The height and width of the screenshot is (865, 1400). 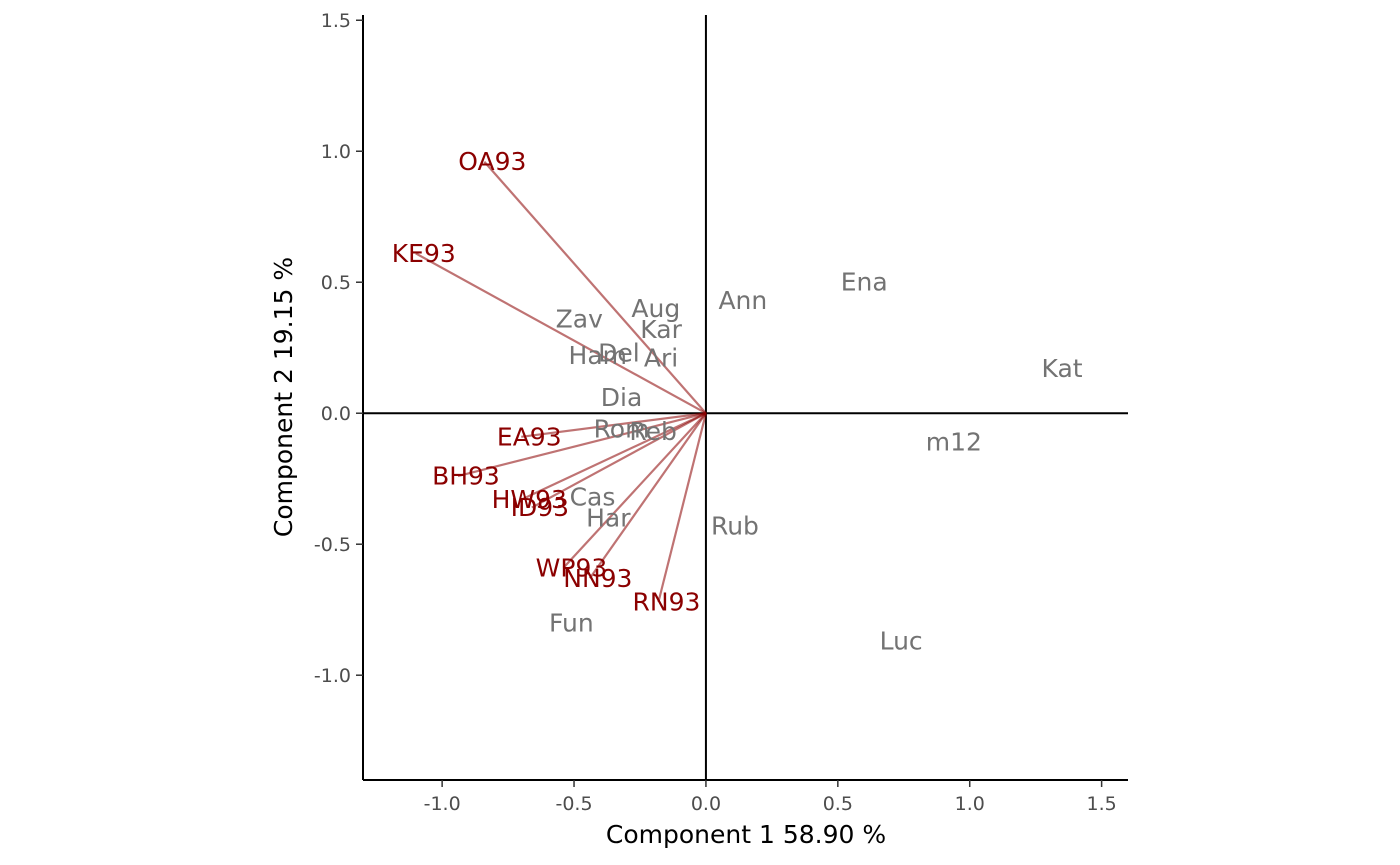 What do you see at coordinates (954, 442) in the screenshot?
I see `score-label-m12: m12` at bounding box center [954, 442].